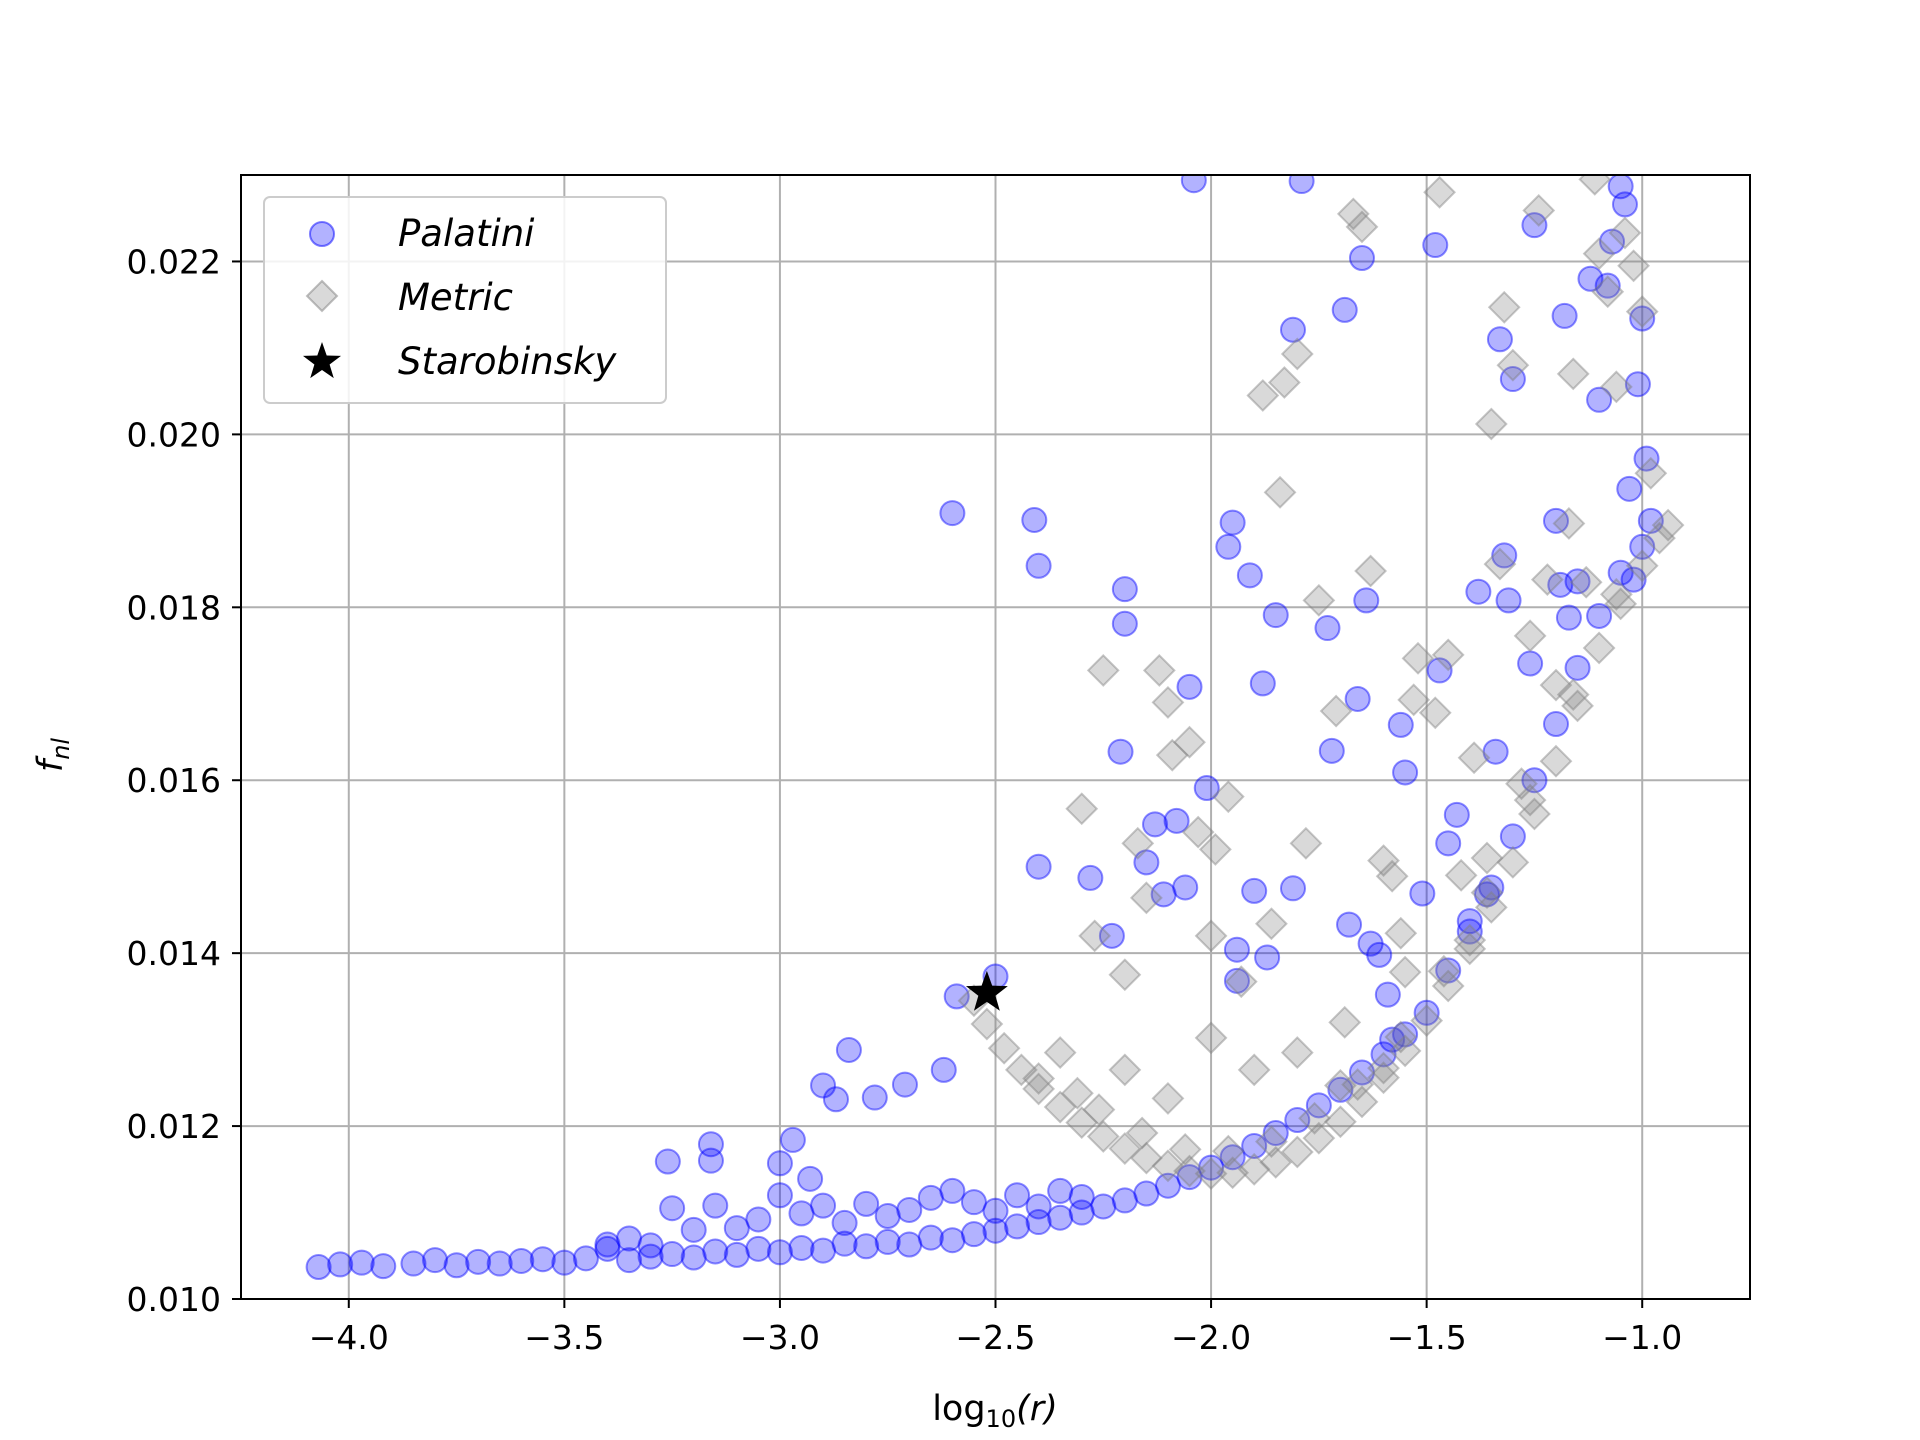 The height and width of the screenshot is (1440, 1920). What do you see at coordinates (322, 234) in the screenshot?
I see `legend-palatini-marker` at bounding box center [322, 234].